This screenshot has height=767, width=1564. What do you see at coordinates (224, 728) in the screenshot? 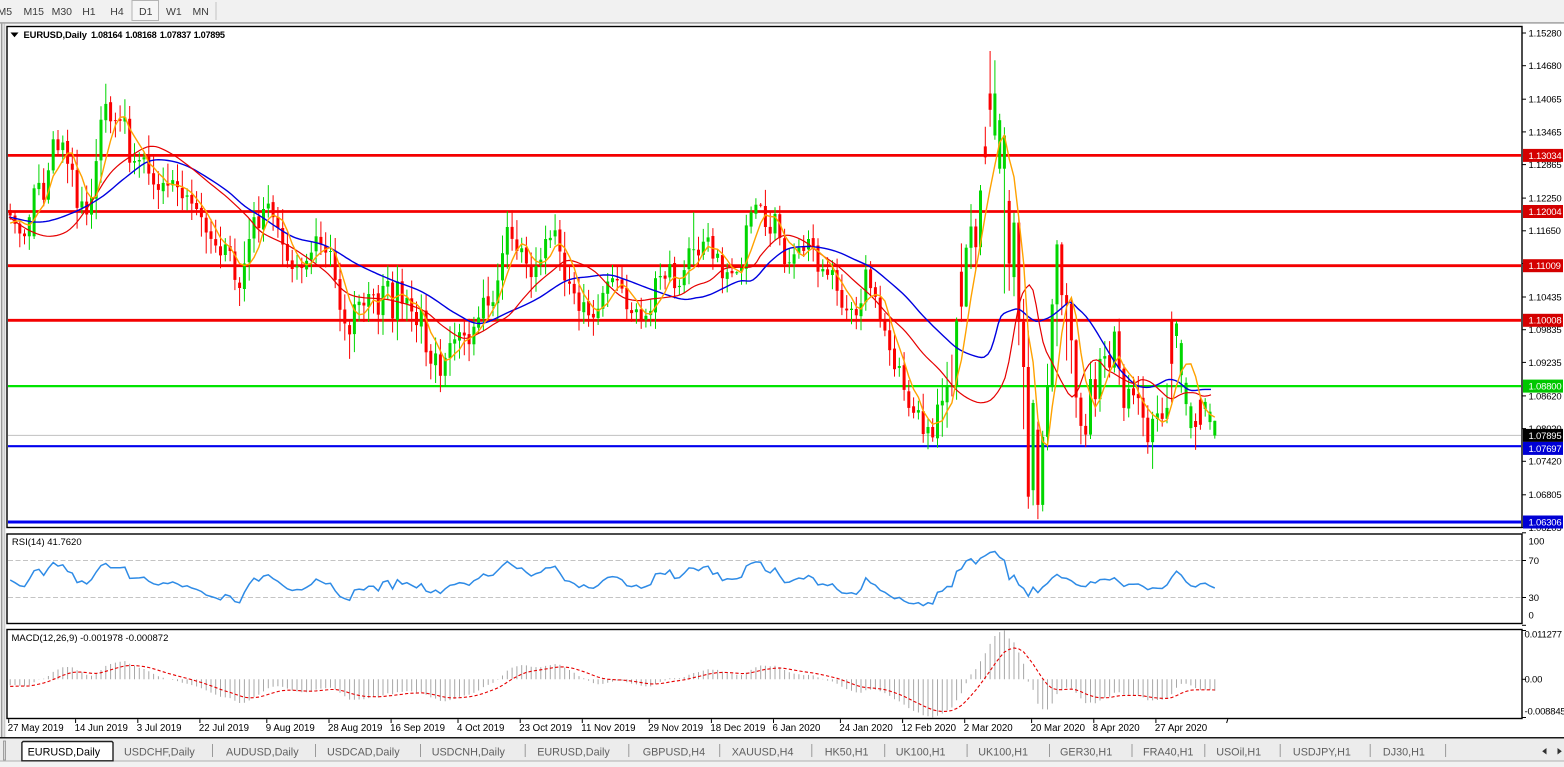
I see `svg-text: 22 Jul 2019` at bounding box center [224, 728].